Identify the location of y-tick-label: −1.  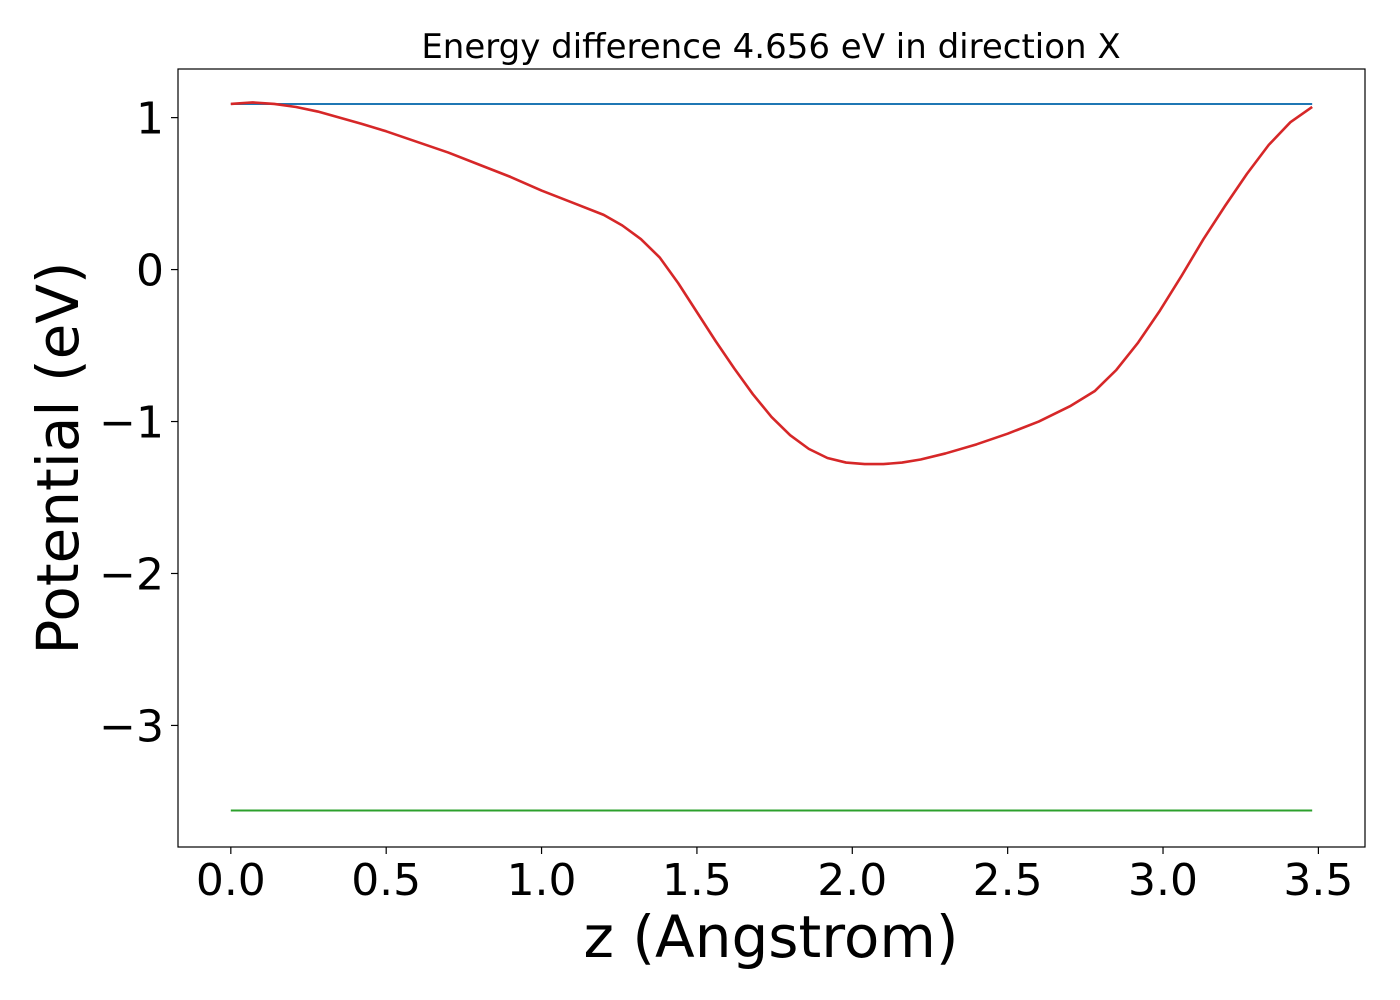
(131, 423).